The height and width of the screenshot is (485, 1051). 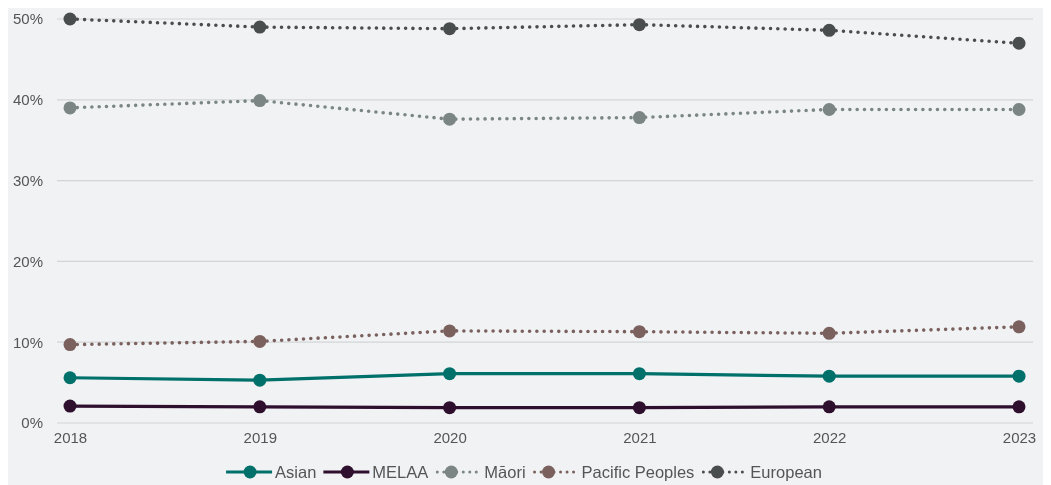 What do you see at coordinates (27, 180) in the screenshot?
I see `y-tick-label: 30%` at bounding box center [27, 180].